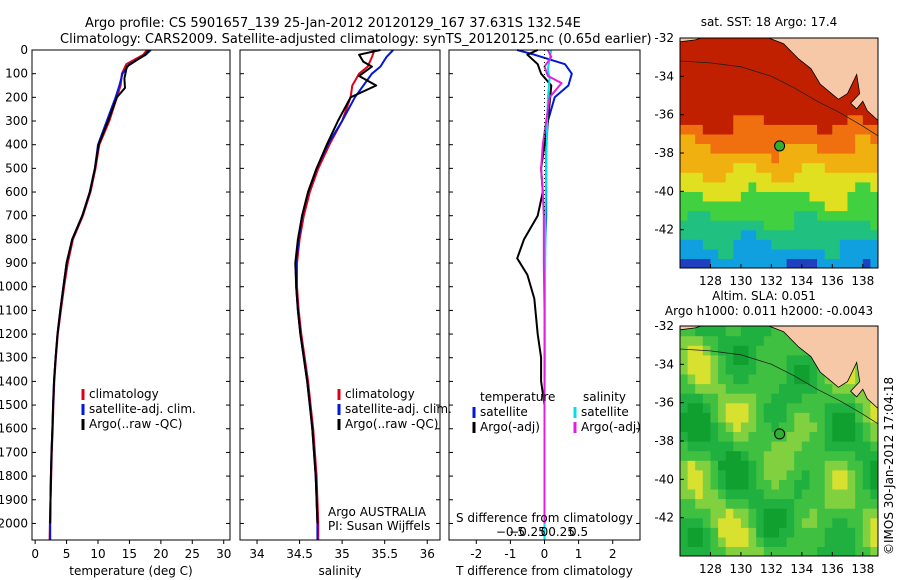 This screenshot has width=900, height=580. I want to click on s-tick-label: 0.5, so click(578, 532).